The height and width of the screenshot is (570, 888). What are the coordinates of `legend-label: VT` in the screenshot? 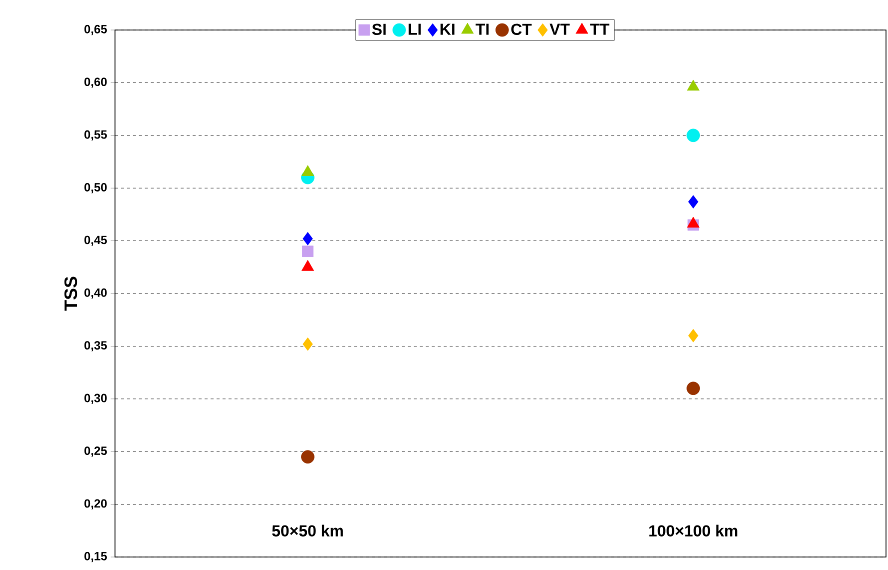 It's located at (560, 29).